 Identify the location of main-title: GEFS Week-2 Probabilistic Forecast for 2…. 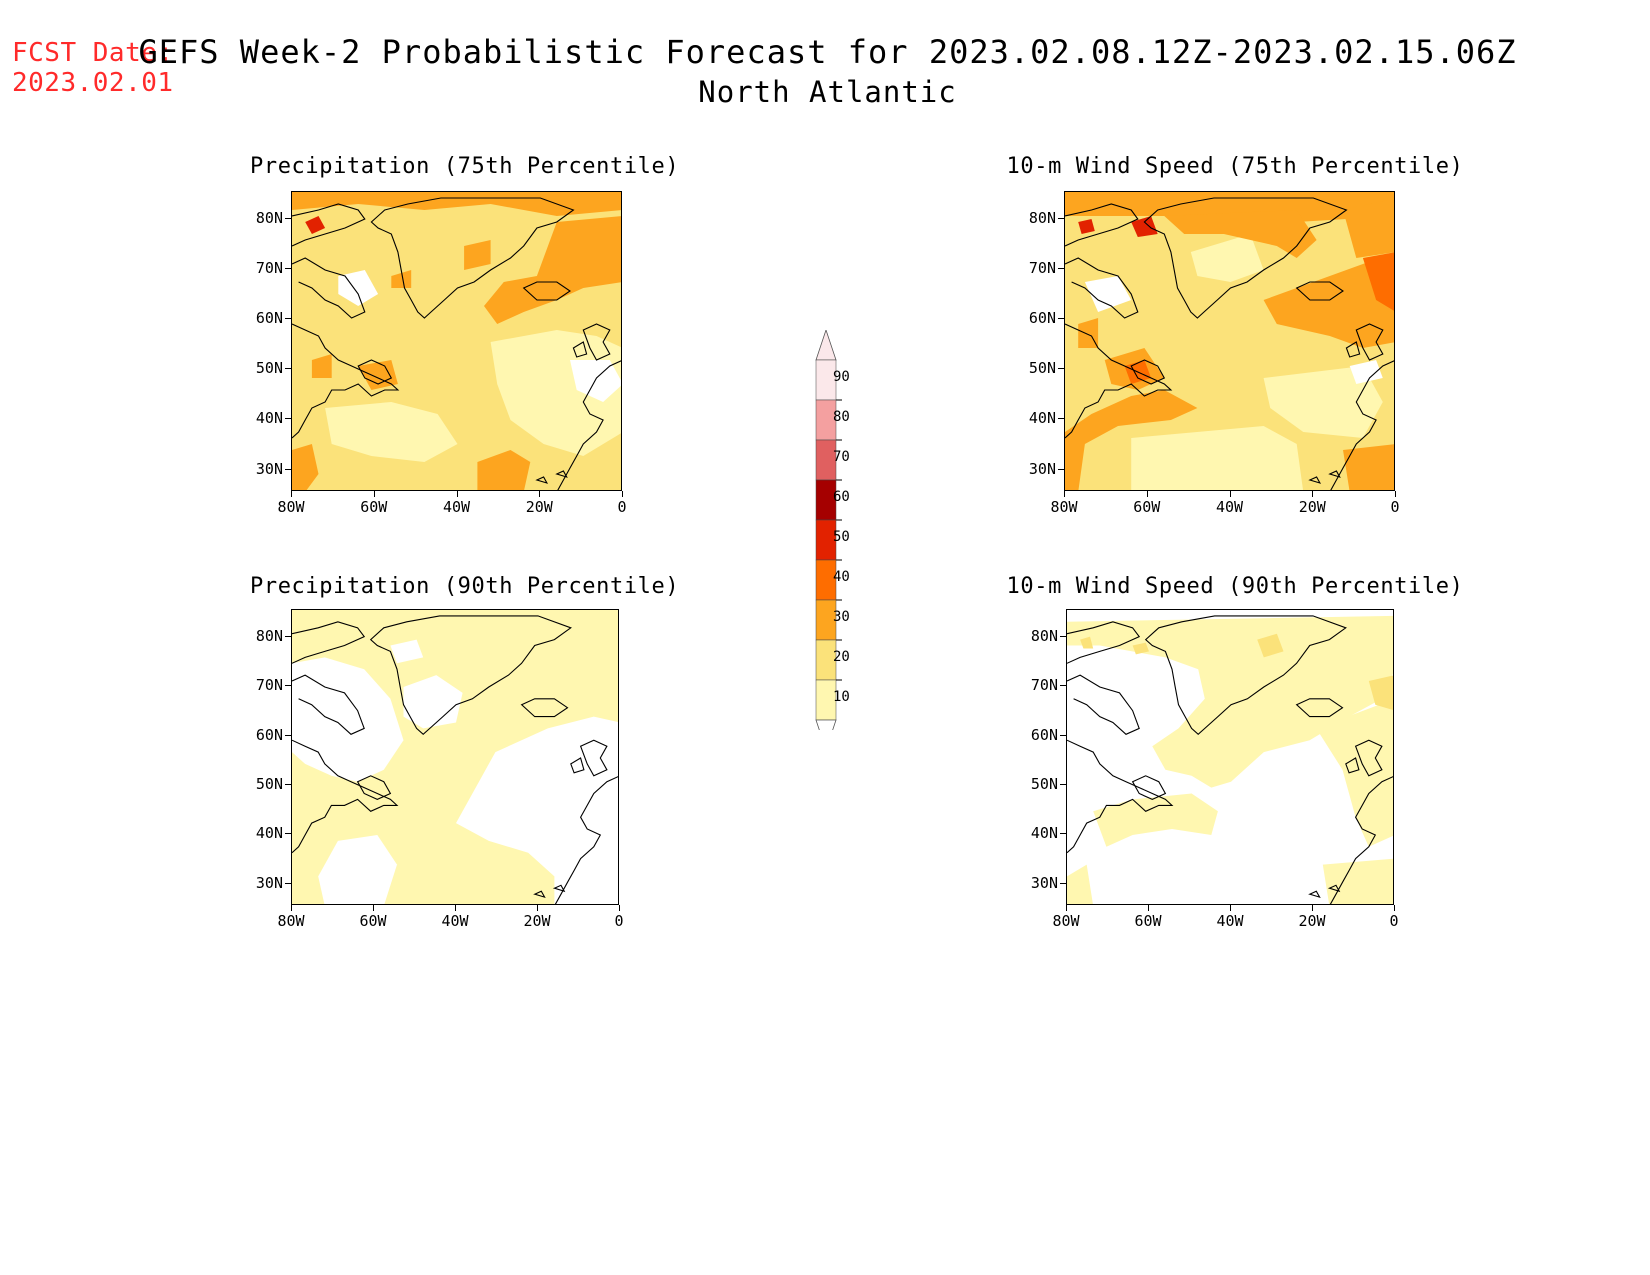
(827, 52).